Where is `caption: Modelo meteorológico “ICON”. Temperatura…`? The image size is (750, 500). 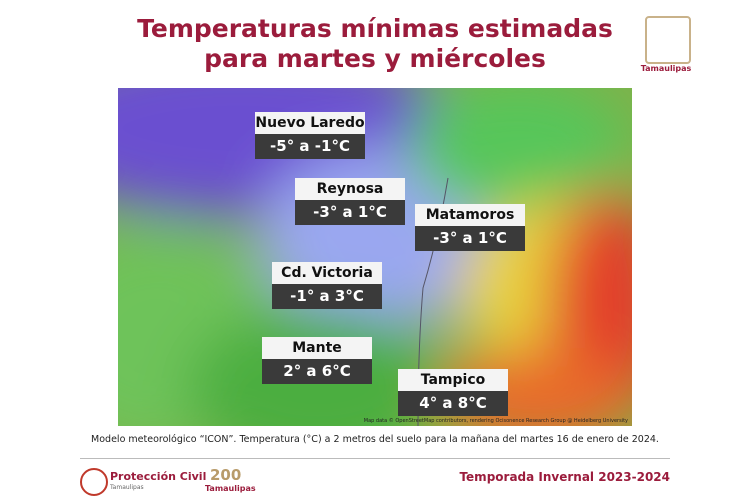 caption: Modelo meteorológico “ICON”. Temperatura… is located at coordinates (375, 439).